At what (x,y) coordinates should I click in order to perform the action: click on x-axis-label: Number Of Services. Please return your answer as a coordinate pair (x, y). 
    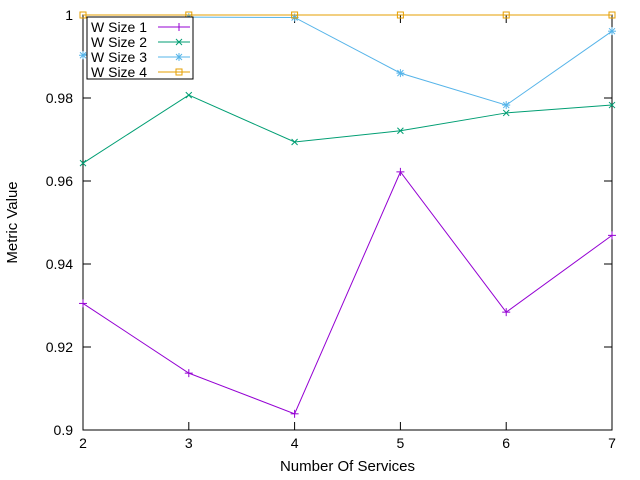
    Looking at the image, I should click on (347, 466).